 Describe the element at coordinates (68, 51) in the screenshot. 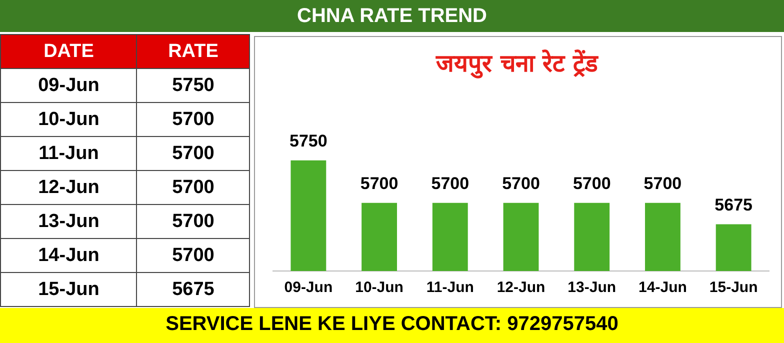

I see `text: DATE` at that location.